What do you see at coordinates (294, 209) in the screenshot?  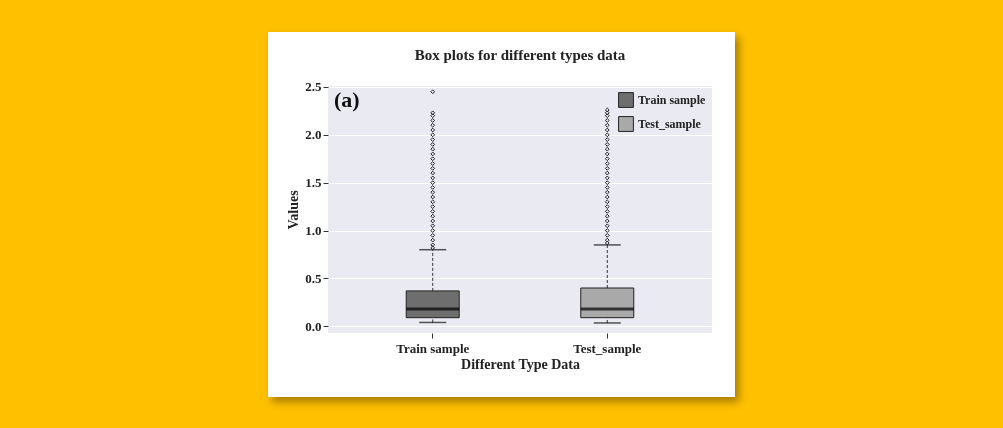 I see `y-axis-title: Values` at bounding box center [294, 209].